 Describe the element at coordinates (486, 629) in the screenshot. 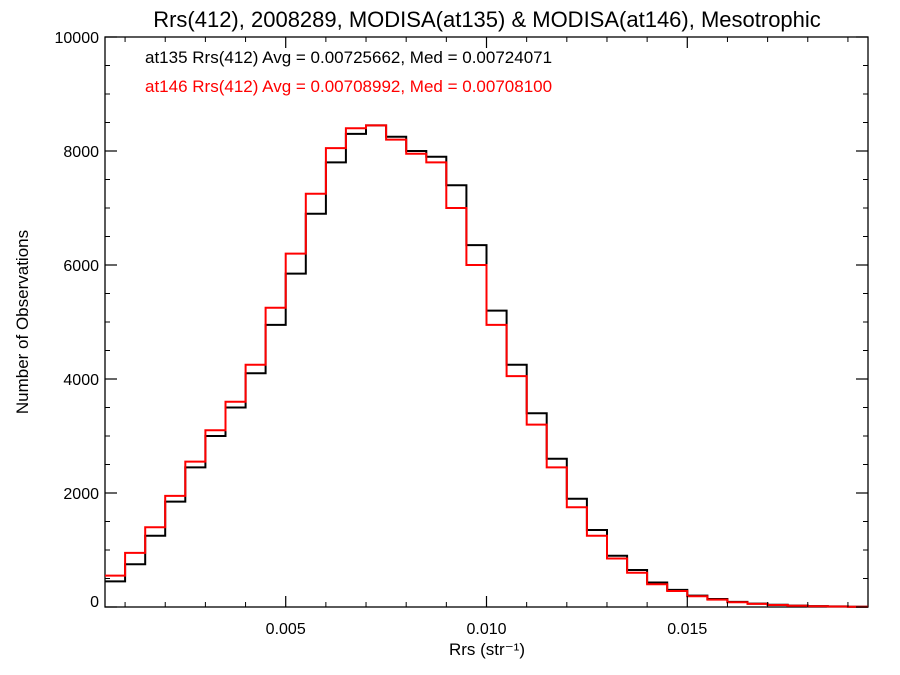

I see `x-tick-label: 0.010` at that location.